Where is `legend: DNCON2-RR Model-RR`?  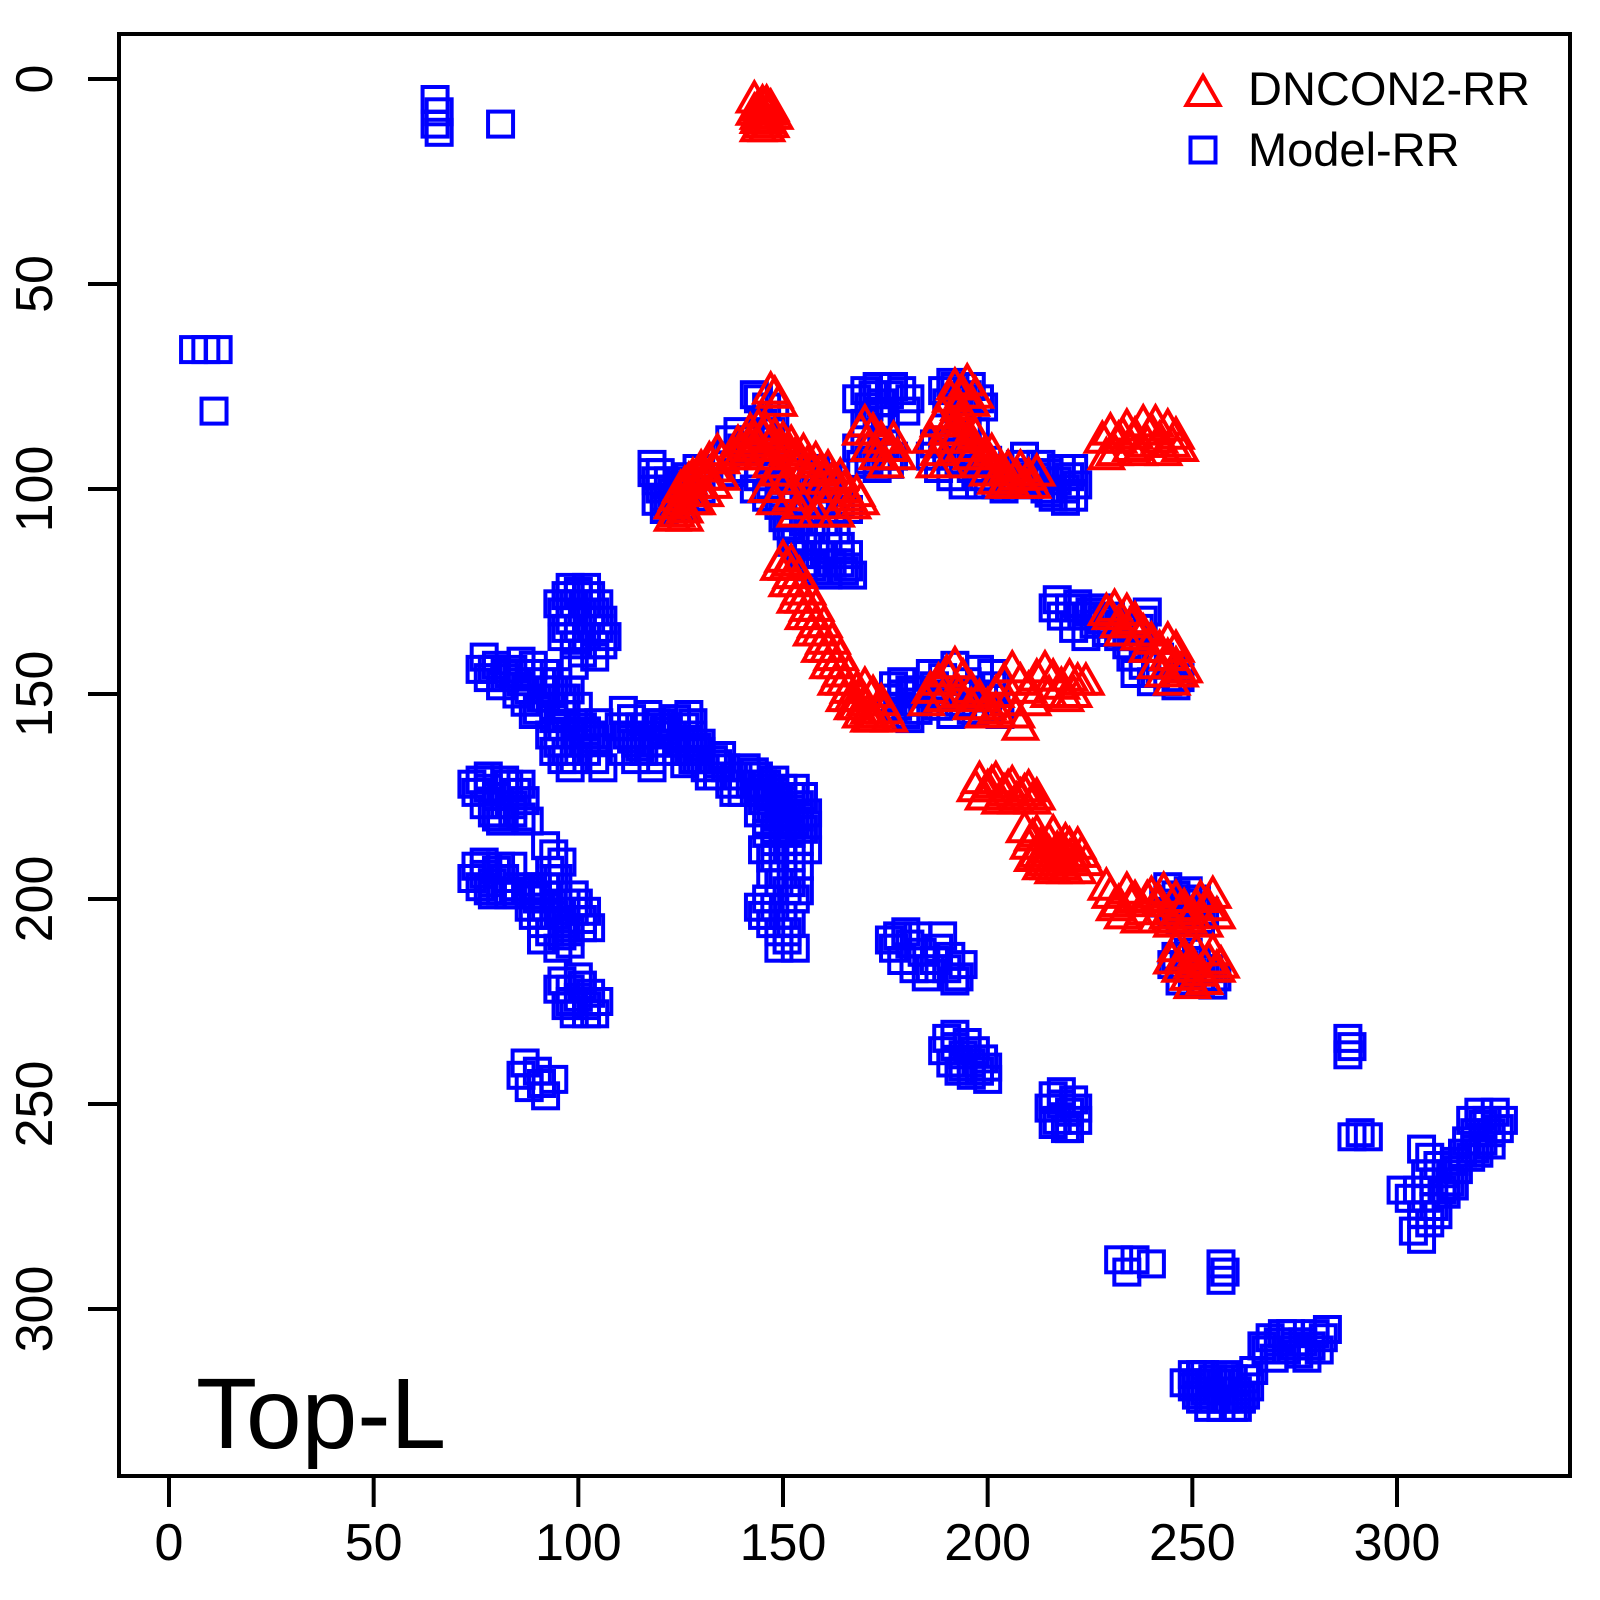 legend: DNCON2-RR Model-RR is located at coordinates (1356, 119).